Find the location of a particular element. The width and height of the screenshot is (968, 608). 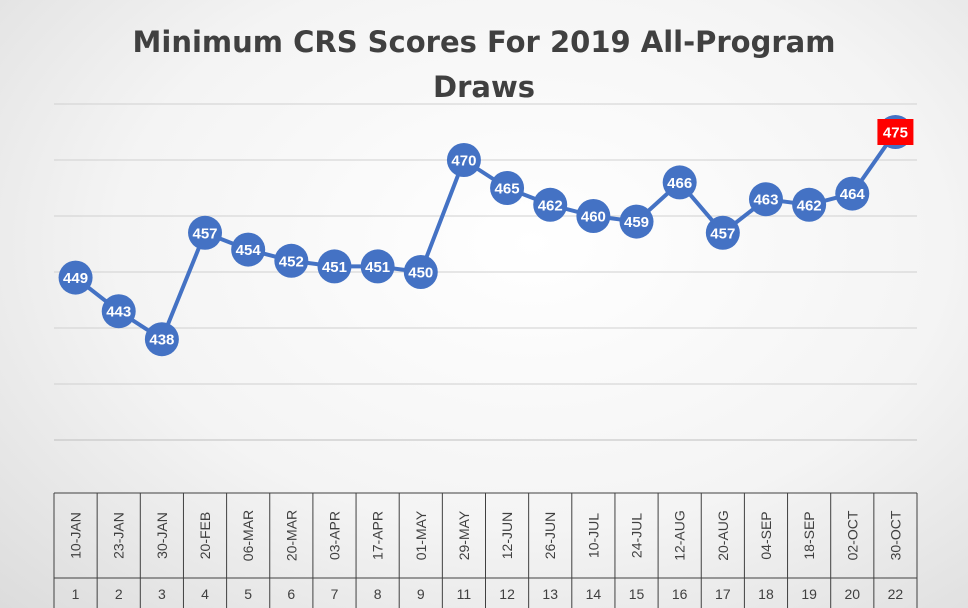

x-tick-label-number: 2 is located at coordinates (119, 594).